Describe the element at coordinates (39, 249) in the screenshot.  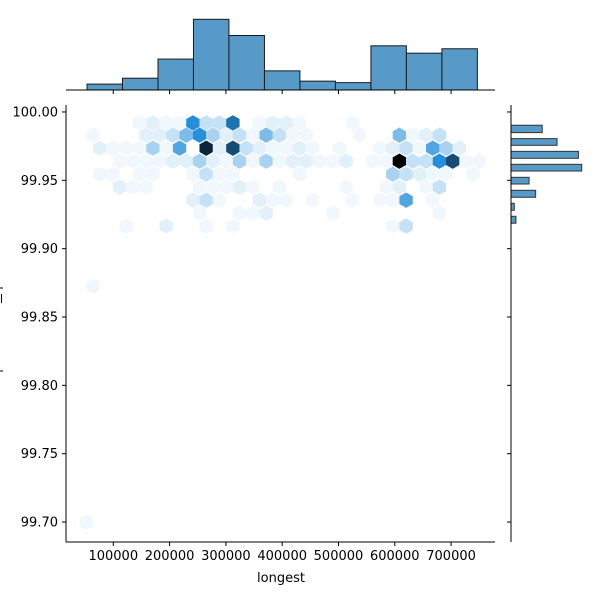
I see `y-tick-label: 99.90` at that location.